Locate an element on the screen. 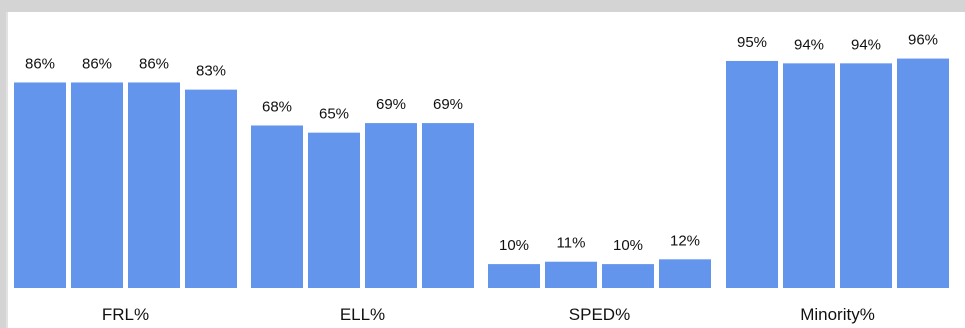 This screenshot has width=965, height=328. data-label: 95% is located at coordinates (752, 42).